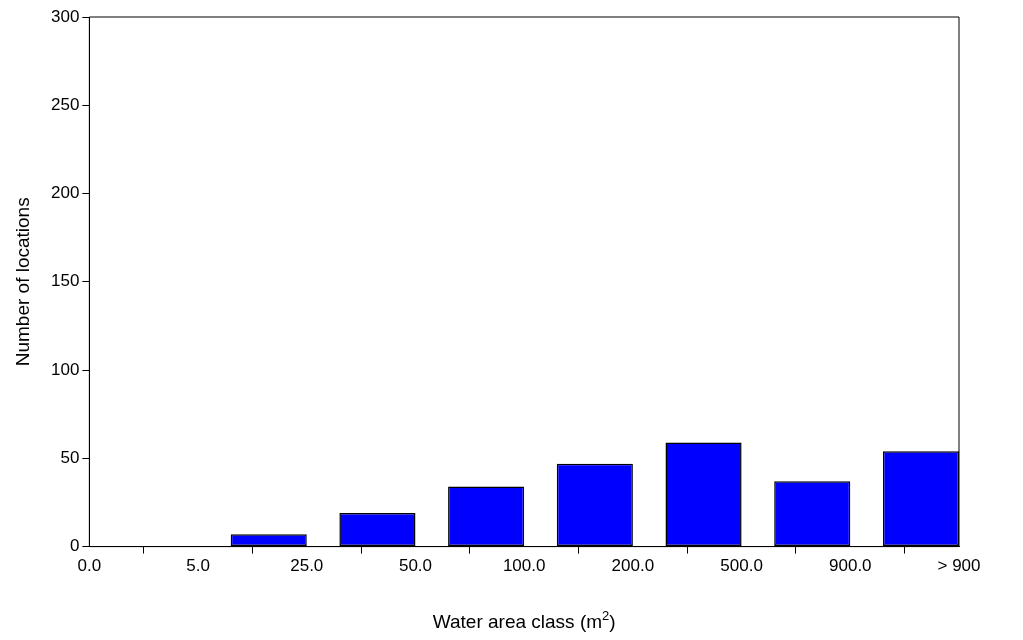 The height and width of the screenshot is (640, 1023). What do you see at coordinates (633, 566) in the screenshot?
I see `x-tick-label: 200.0` at bounding box center [633, 566].